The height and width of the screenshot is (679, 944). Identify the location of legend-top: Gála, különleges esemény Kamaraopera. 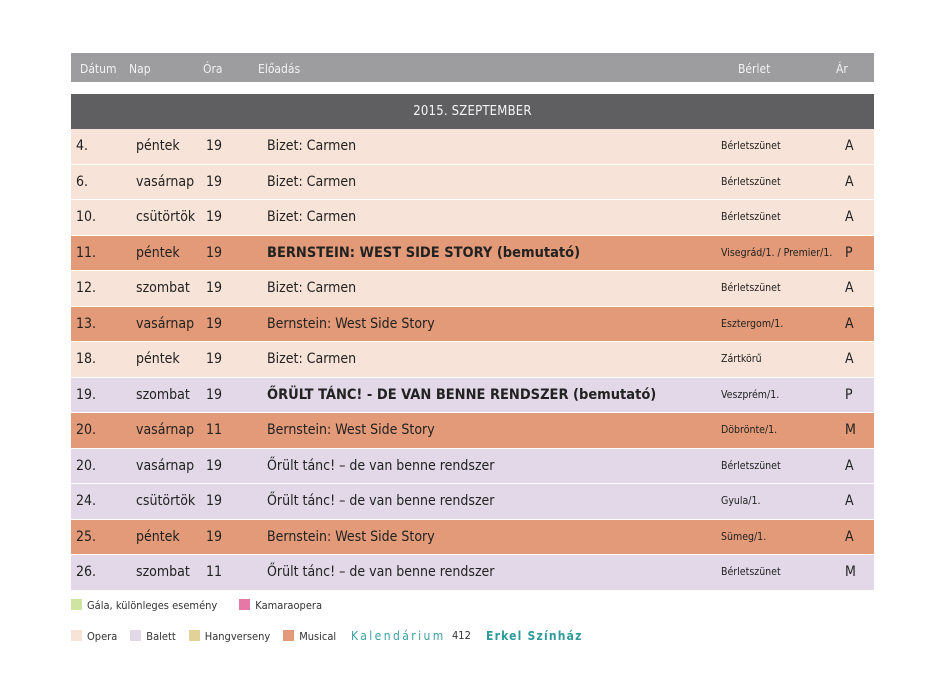
(203, 605).